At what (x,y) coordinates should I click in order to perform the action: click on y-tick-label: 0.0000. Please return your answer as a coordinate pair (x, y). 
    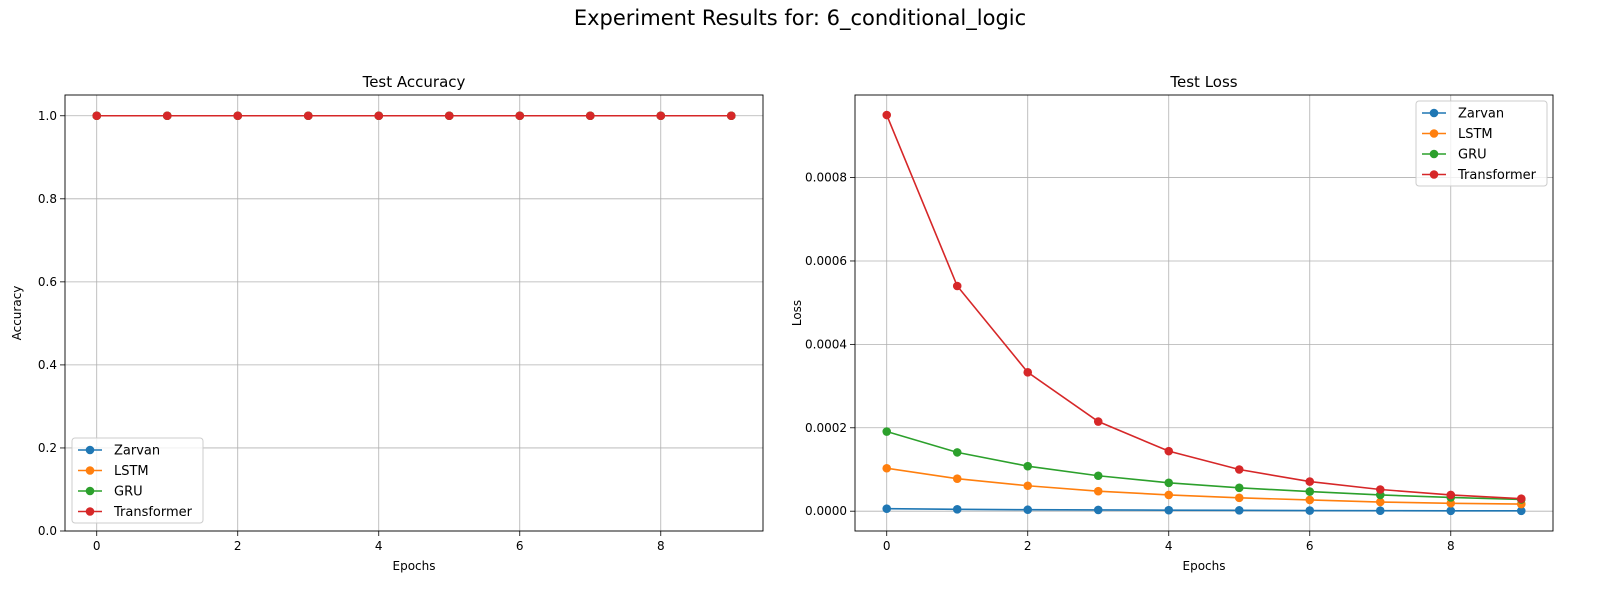
    Looking at the image, I should click on (826, 511).